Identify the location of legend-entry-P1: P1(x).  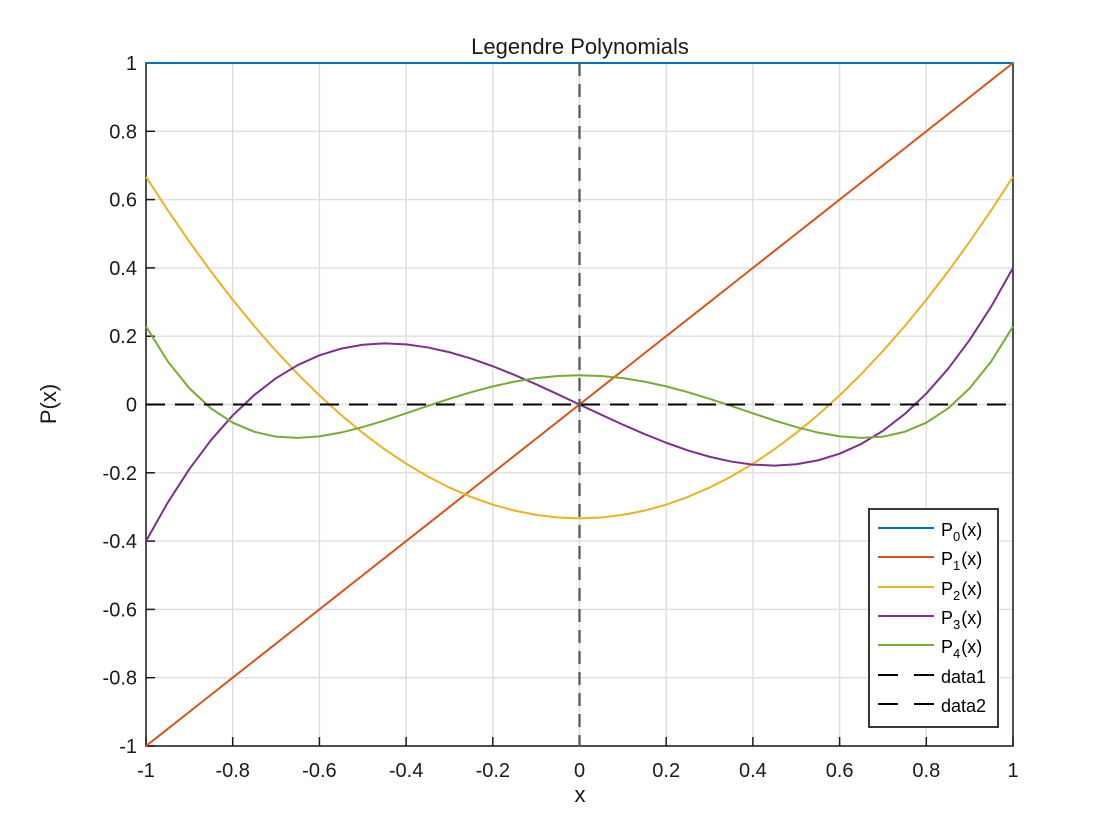
(933, 559).